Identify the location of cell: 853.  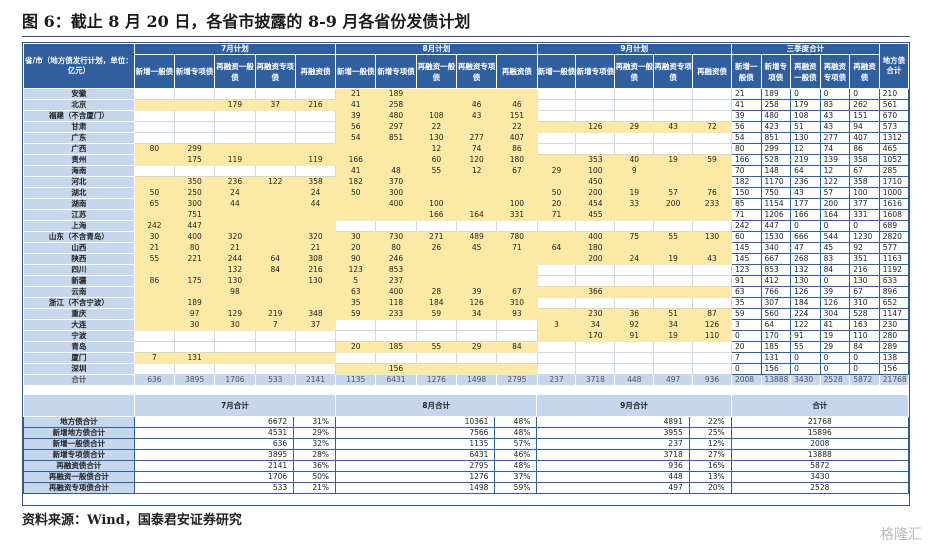
(776, 270).